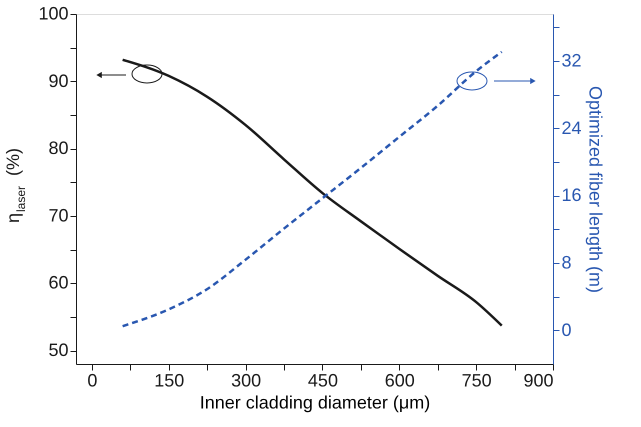  Describe the element at coordinates (246, 380) in the screenshot. I see `x-tick-label: 300` at that location.